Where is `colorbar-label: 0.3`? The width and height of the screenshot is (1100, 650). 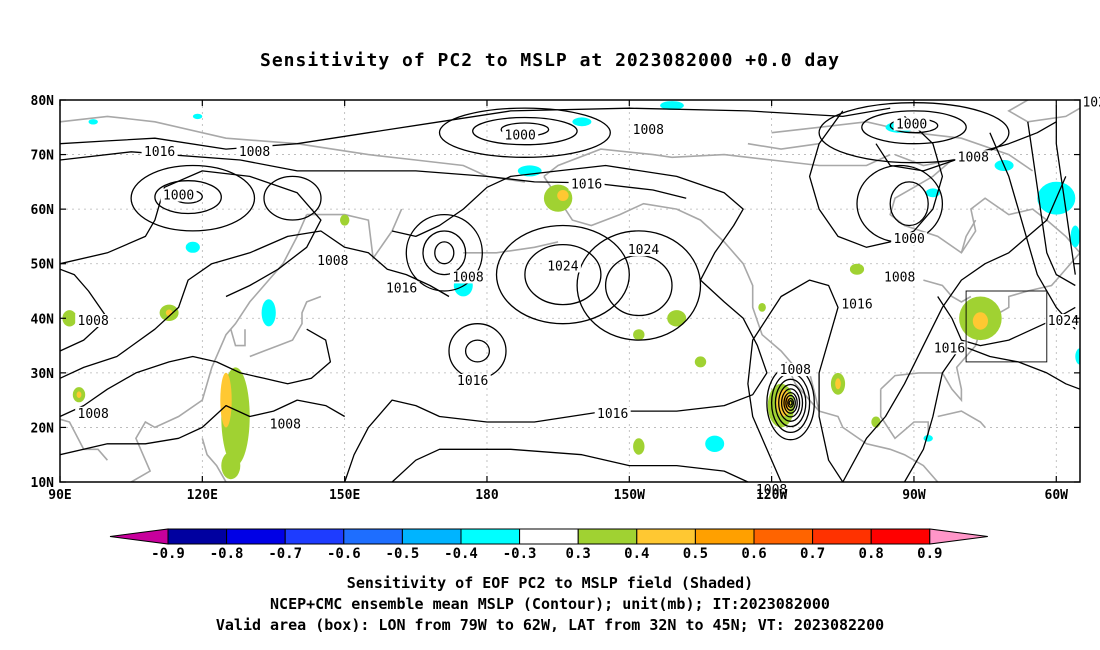
colorbar-label: 0.3 is located at coordinates (578, 554).